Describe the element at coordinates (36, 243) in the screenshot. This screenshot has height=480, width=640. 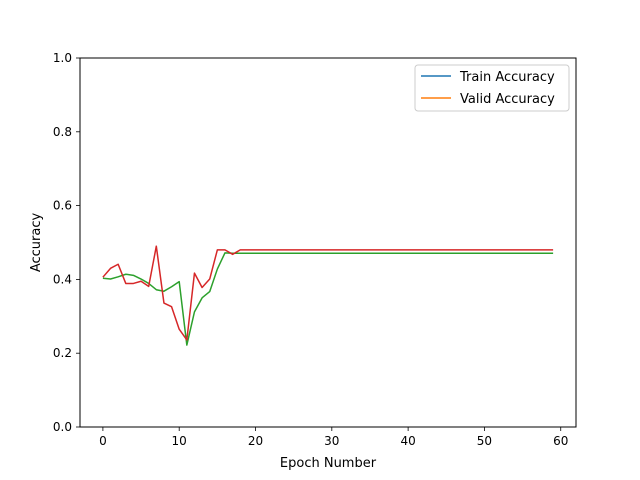
I see `y-axis-label: Accuracy` at that location.